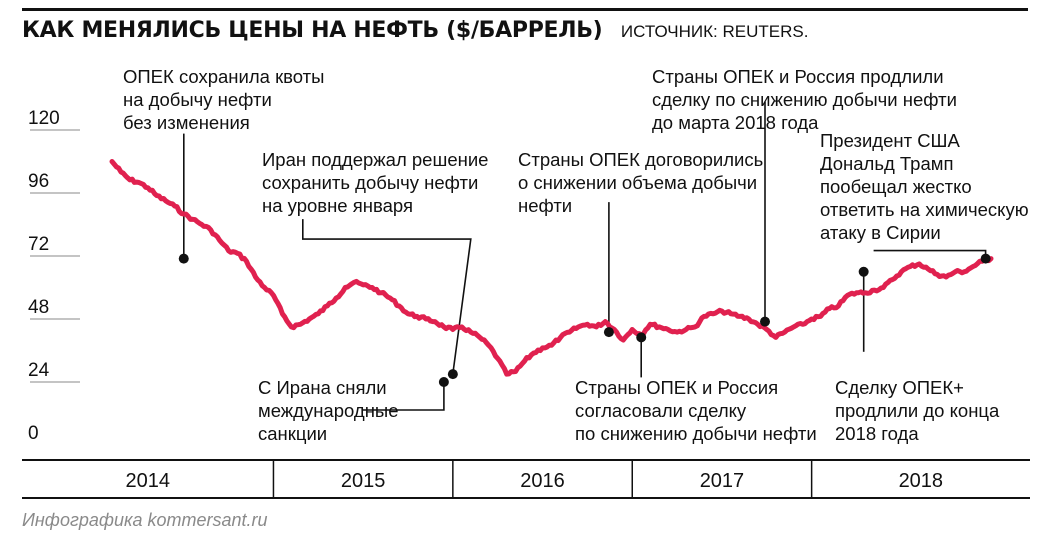 The width and height of the screenshot is (1050, 544). Describe the element at coordinates (186, 122) in the screenshot. I see `event-label: без изменения` at that location.